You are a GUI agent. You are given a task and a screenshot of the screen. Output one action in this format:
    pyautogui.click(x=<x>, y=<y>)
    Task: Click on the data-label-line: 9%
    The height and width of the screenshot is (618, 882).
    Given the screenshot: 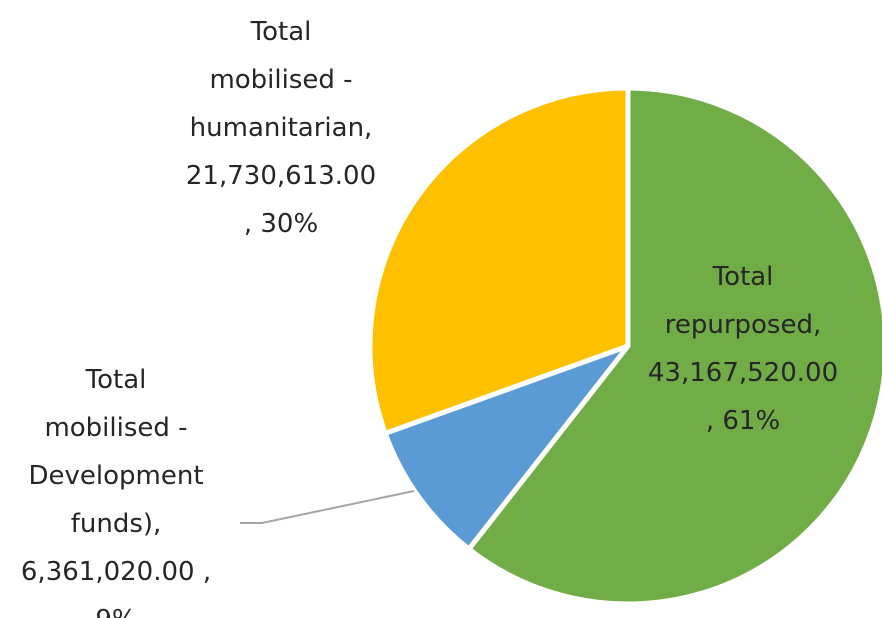 What is the action you would take?
    pyautogui.click(x=115, y=611)
    